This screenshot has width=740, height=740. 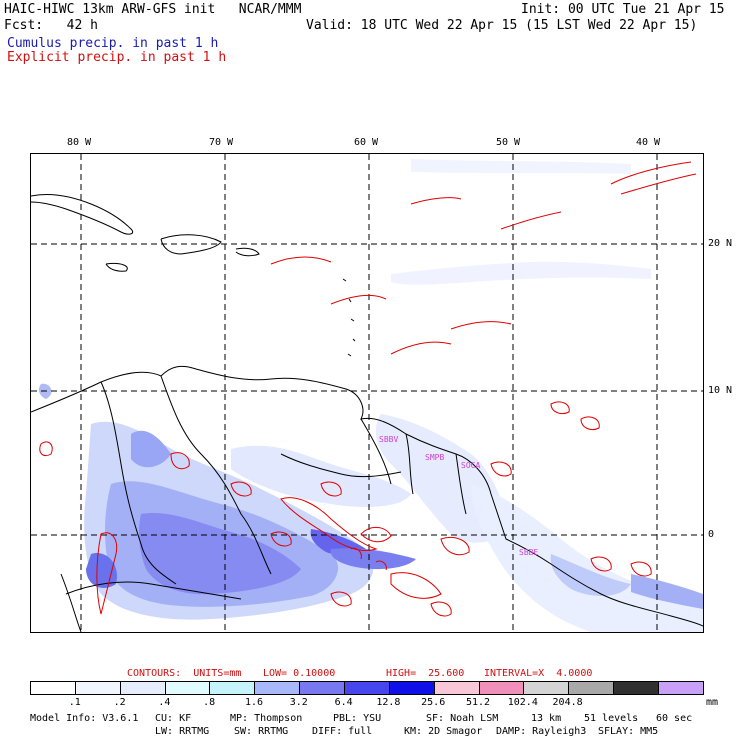 I want to click on station-labels: SBBV SMPB SOCA SBBE, so click(x=458, y=496).